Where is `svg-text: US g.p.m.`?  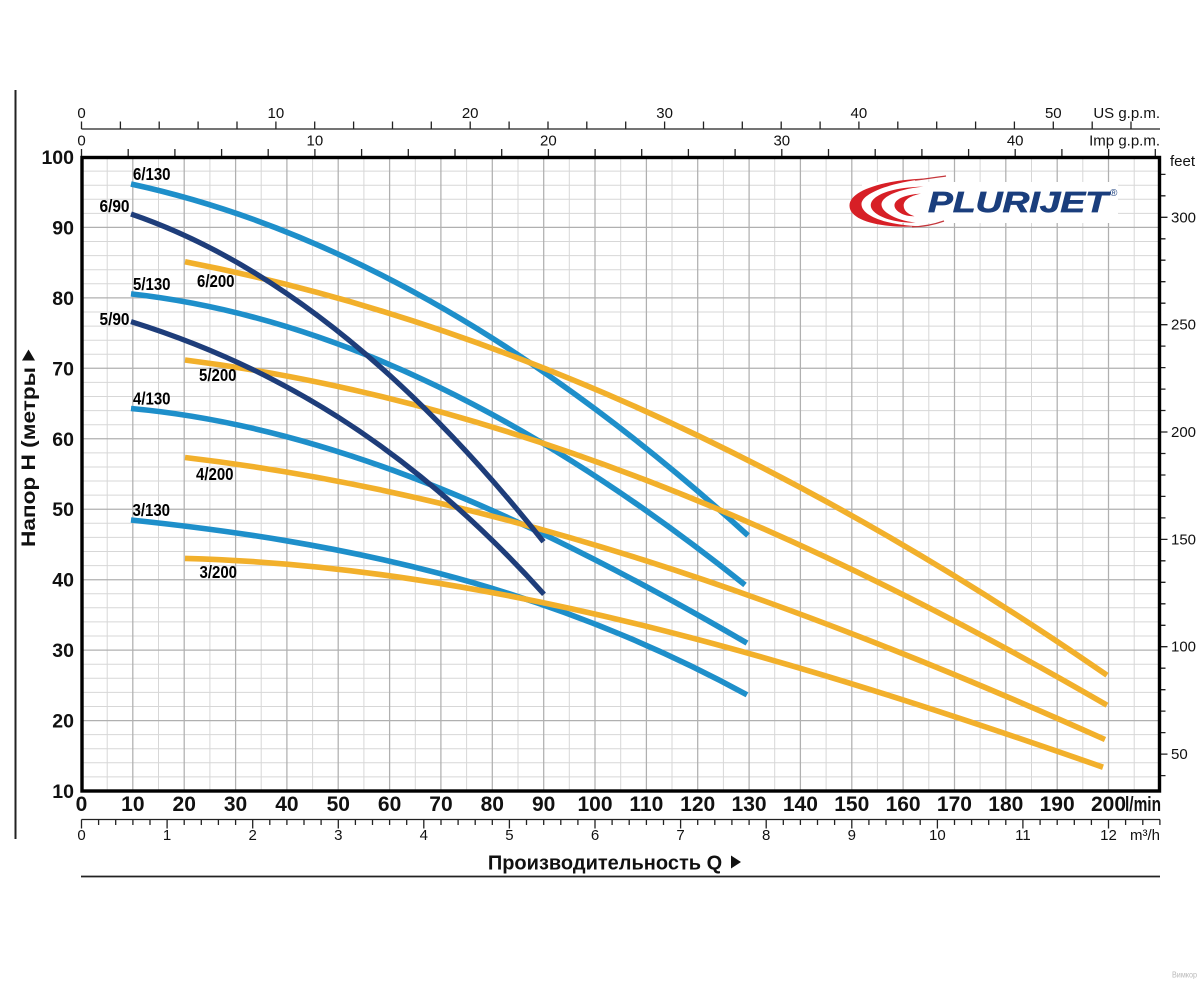
svg-text: US g.p.m. is located at coordinates (1126, 113).